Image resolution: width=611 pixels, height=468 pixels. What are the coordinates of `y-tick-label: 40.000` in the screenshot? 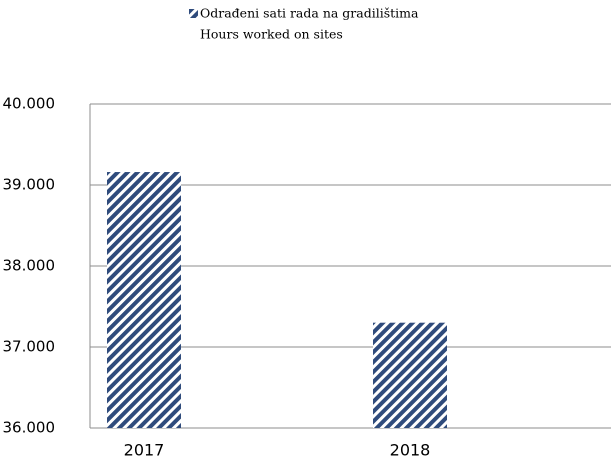 It's located at (29, 104).